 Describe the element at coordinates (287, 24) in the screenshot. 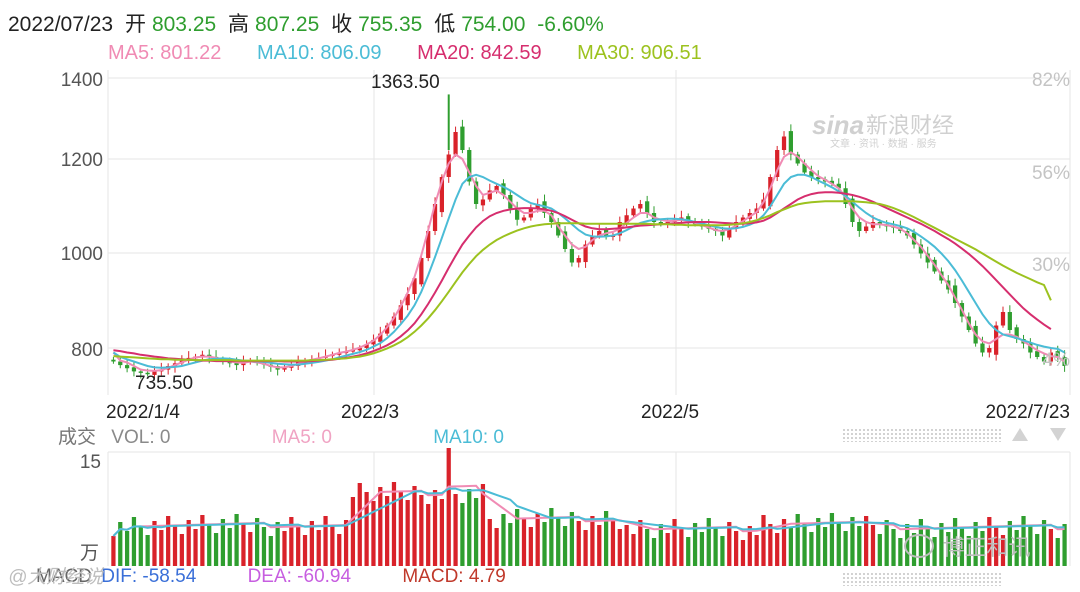

I see `high-value: 807.25` at that location.